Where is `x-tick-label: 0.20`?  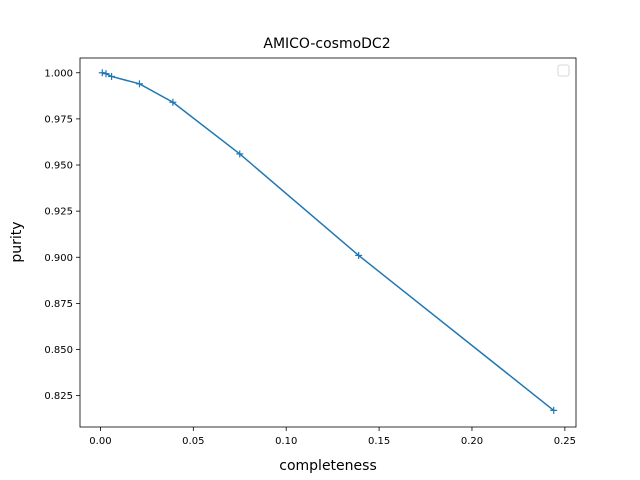 x-tick-label: 0.20 is located at coordinates (472, 441).